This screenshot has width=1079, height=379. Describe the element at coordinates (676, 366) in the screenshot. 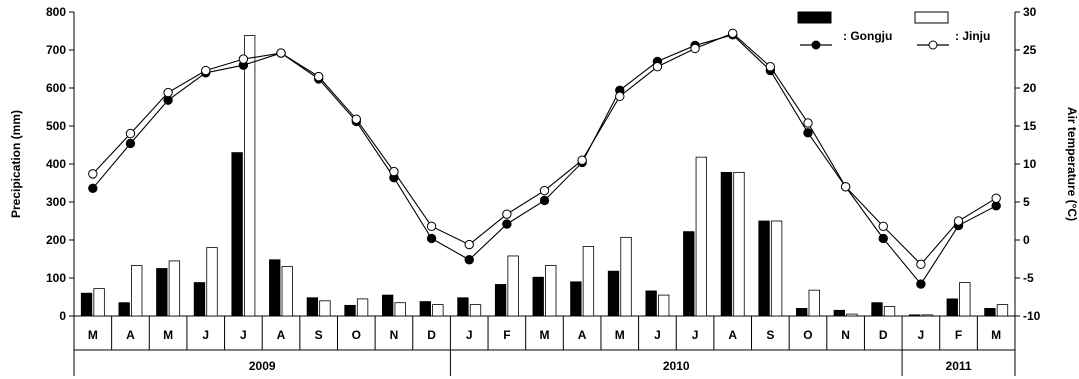

I see `year-label: 2010` at that location.